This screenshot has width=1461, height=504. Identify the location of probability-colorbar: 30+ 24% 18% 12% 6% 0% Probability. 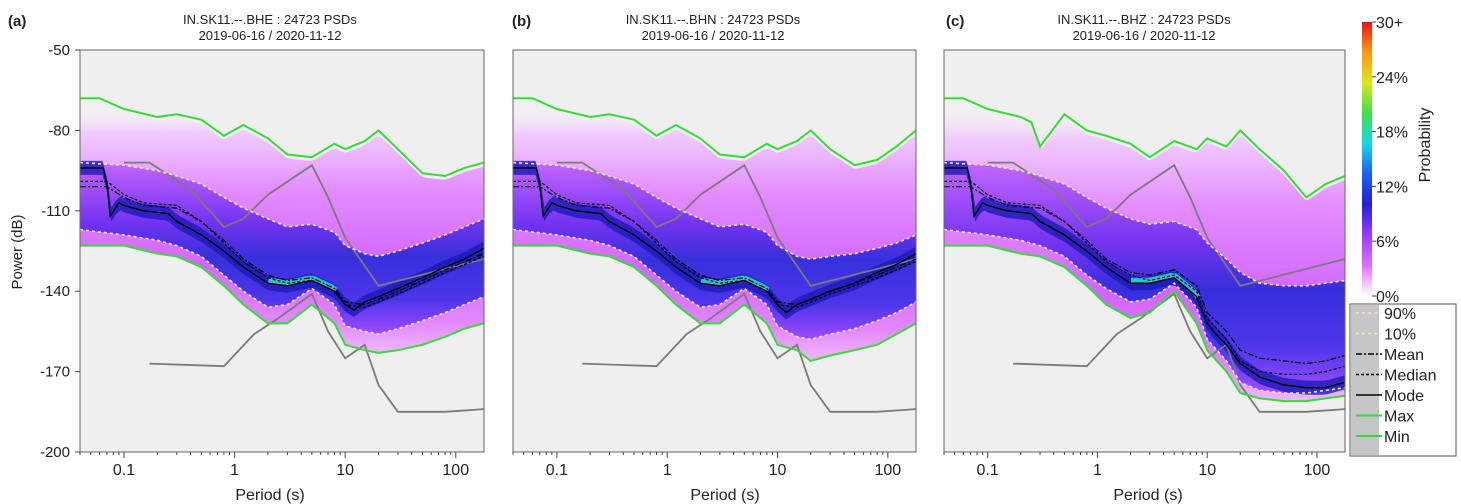
(1398, 160).